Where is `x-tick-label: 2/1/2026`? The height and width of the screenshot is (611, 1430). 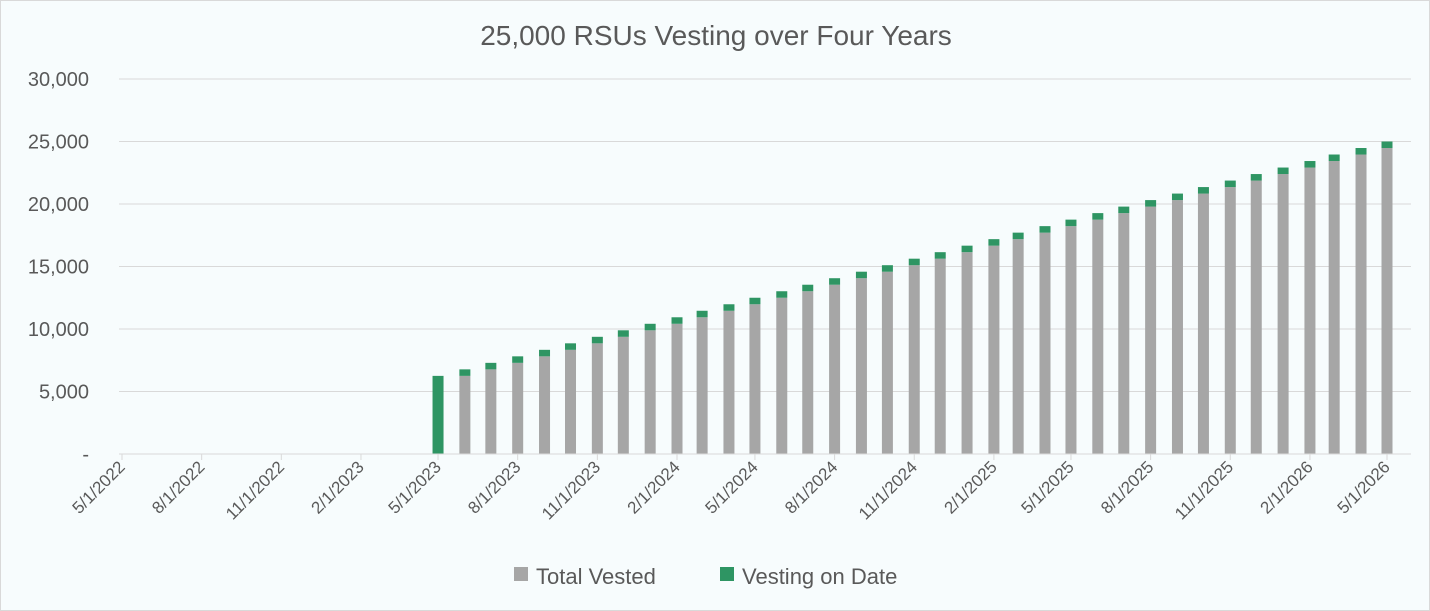
x-tick-label: 2/1/2026 is located at coordinates (1287, 487).